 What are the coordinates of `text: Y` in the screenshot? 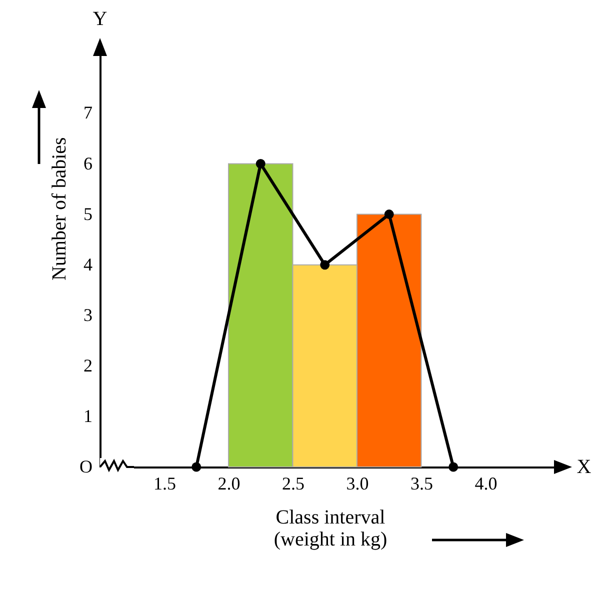 It's located at (100, 19).